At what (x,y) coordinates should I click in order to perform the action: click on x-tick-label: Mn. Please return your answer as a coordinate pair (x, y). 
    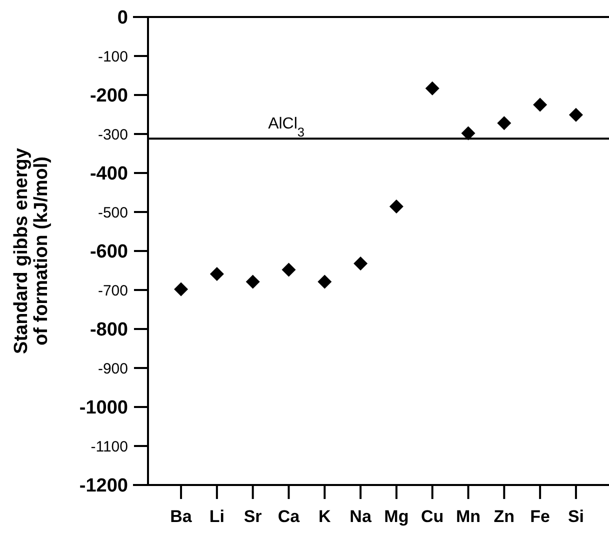
    Looking at the image, I should click on (468, 516).